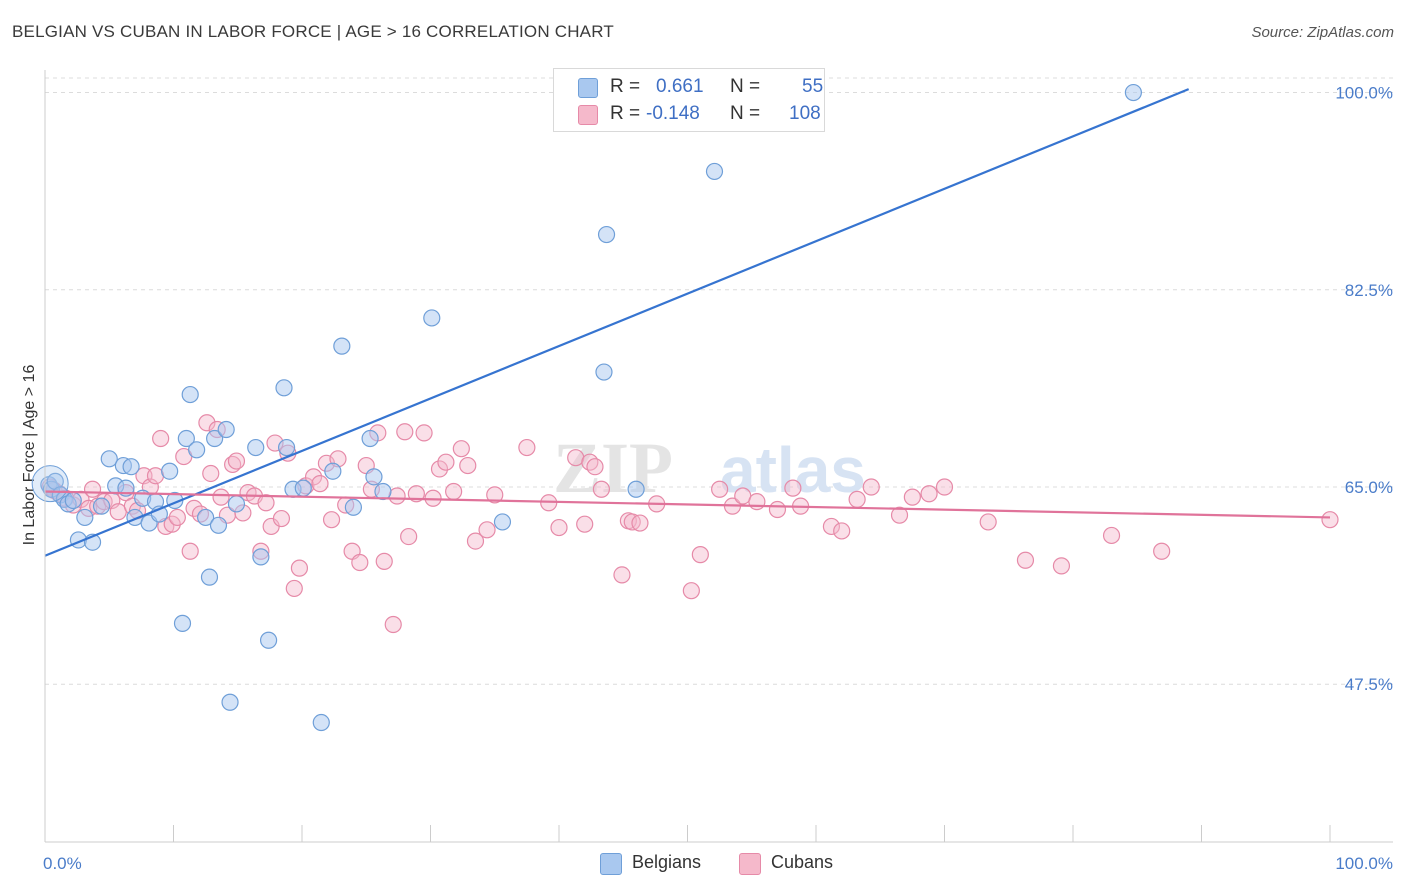 This screenshot has height=892, width=1406. I want to click on watermark: ZIP atlas, so click(709, 468).